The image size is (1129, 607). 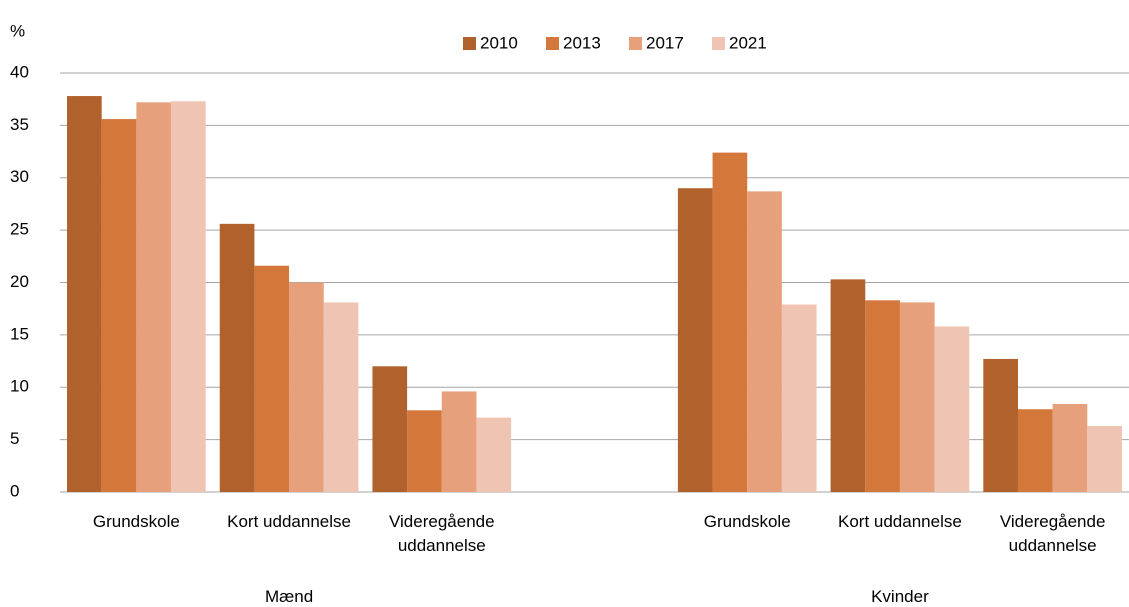 What do you see at coordinates (289, 596) in the screenshot?
I see `group-label: Mænd` at bounding box center [289, 596].